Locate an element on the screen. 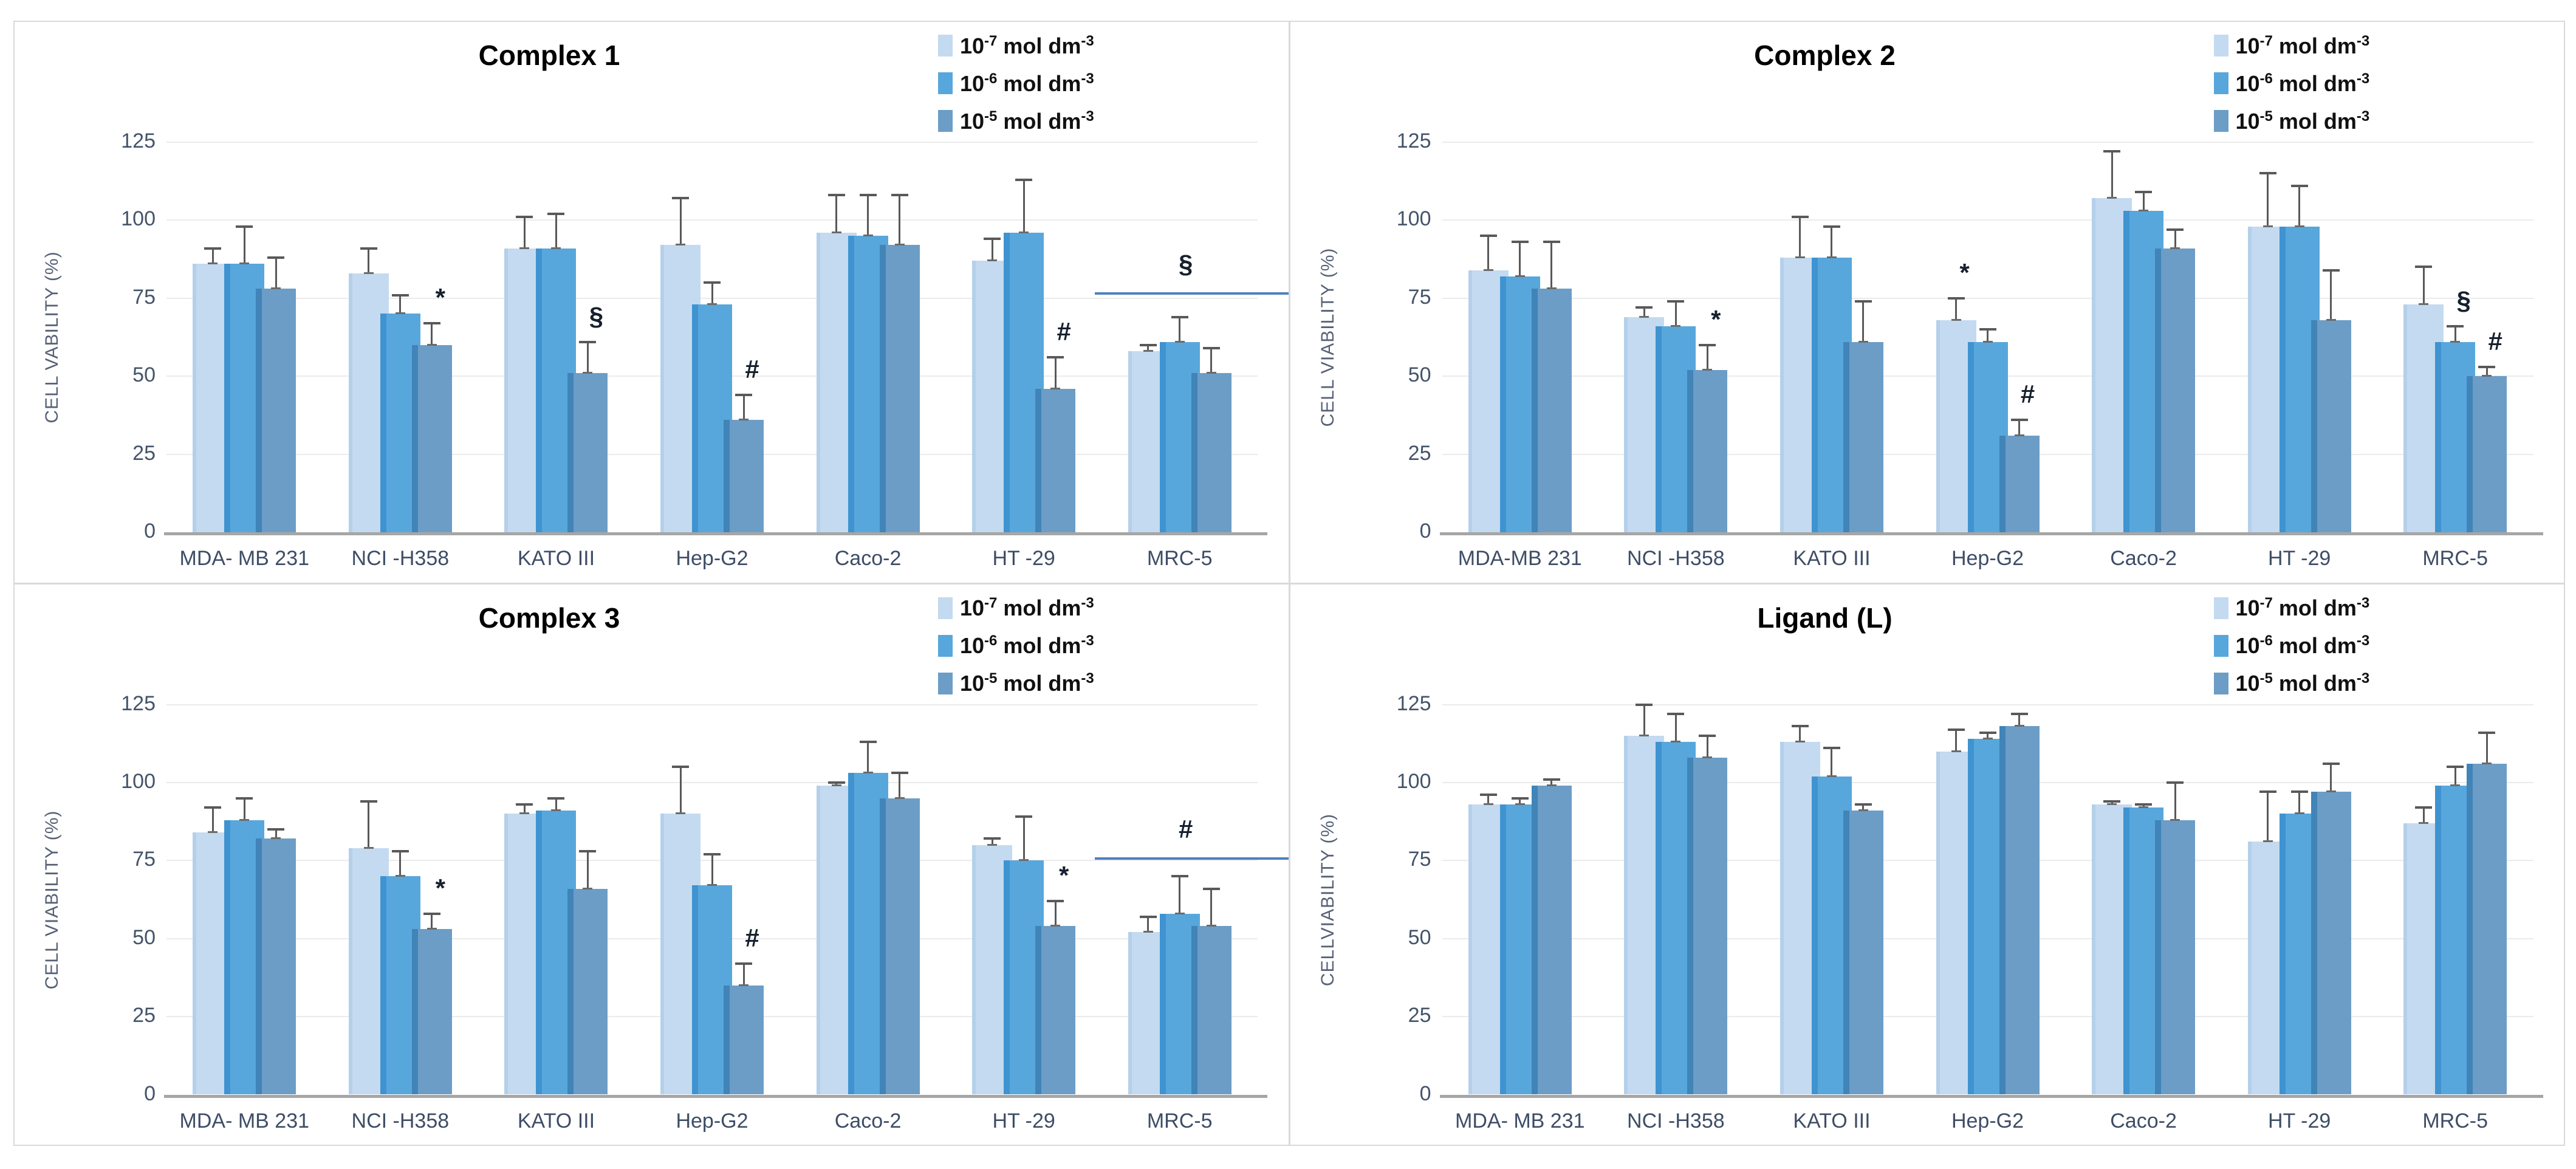 This screenshot has height=1169, width=2576. x-tick-label: HT -29 is located at coordinates (1024, 558).